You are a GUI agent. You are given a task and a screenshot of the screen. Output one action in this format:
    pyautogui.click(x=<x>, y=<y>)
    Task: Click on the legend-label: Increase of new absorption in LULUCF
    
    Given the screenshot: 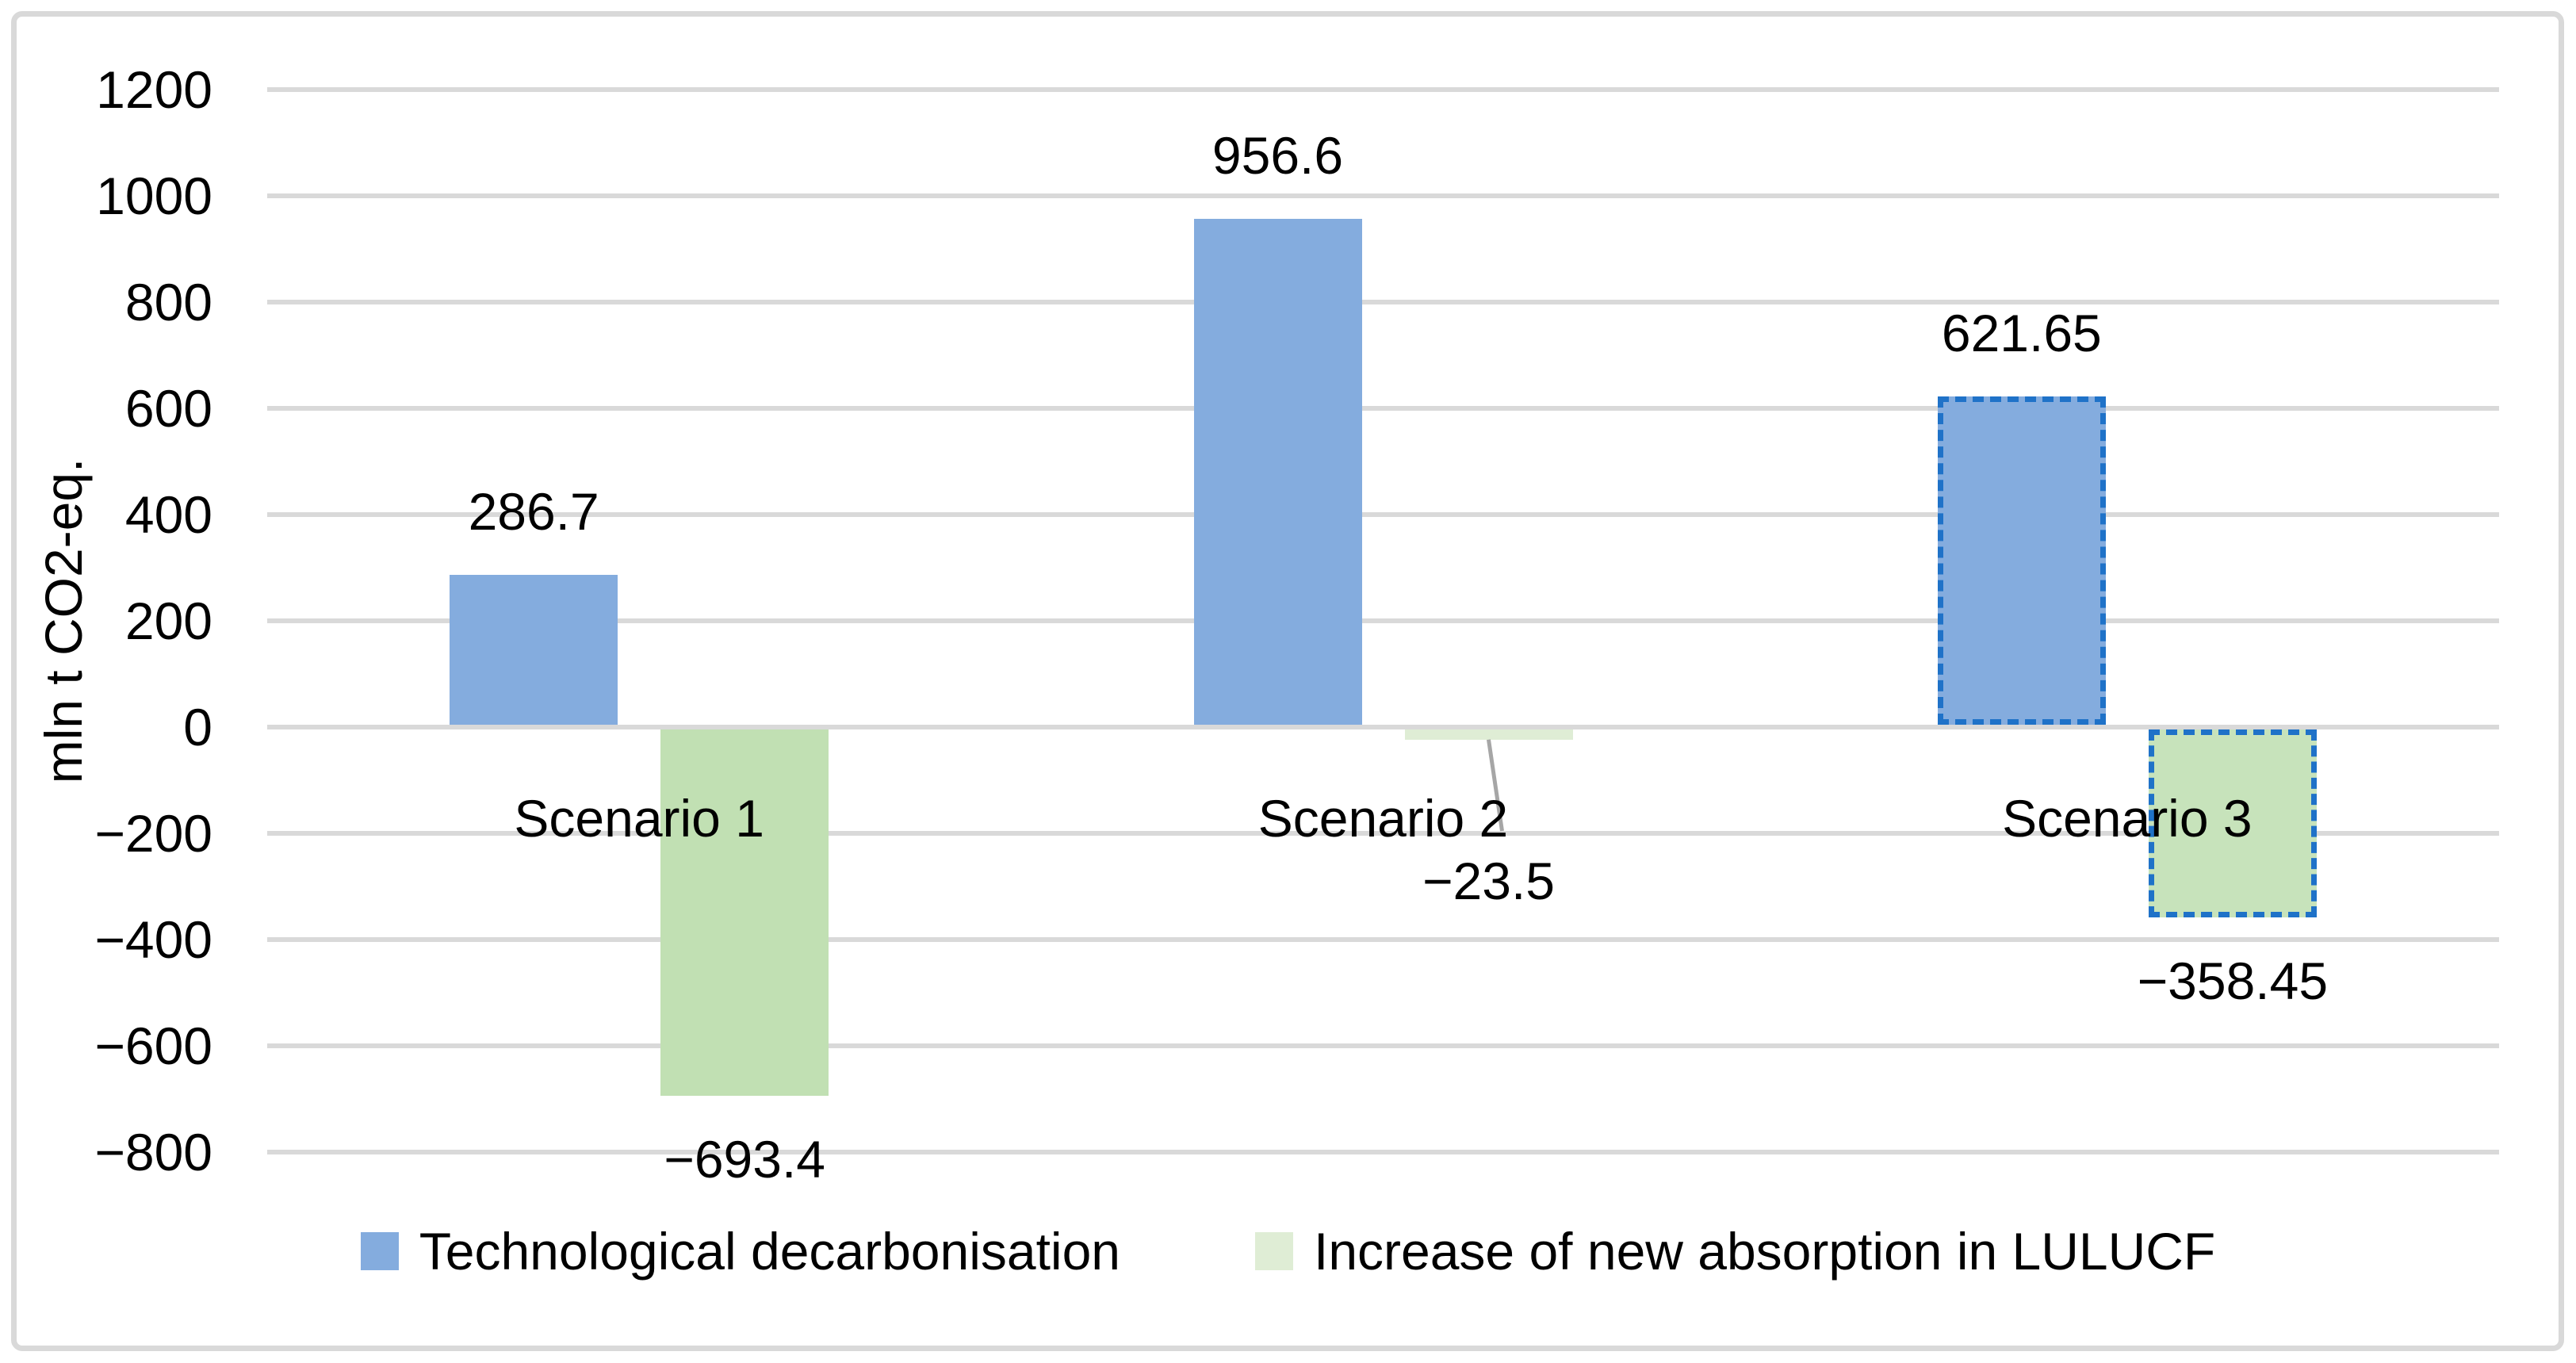 What is the action you would take?
    pyautogui.click(x=1765, y=1251)
    